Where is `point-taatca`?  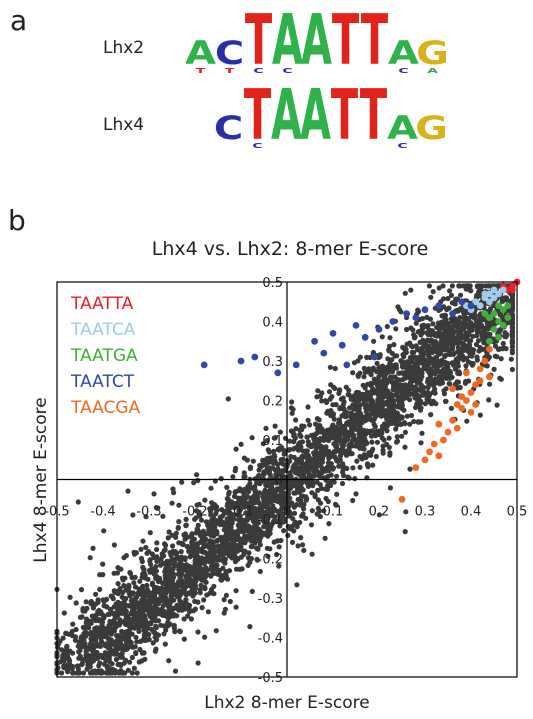
point-taatca is located at coordinates (494, 298).